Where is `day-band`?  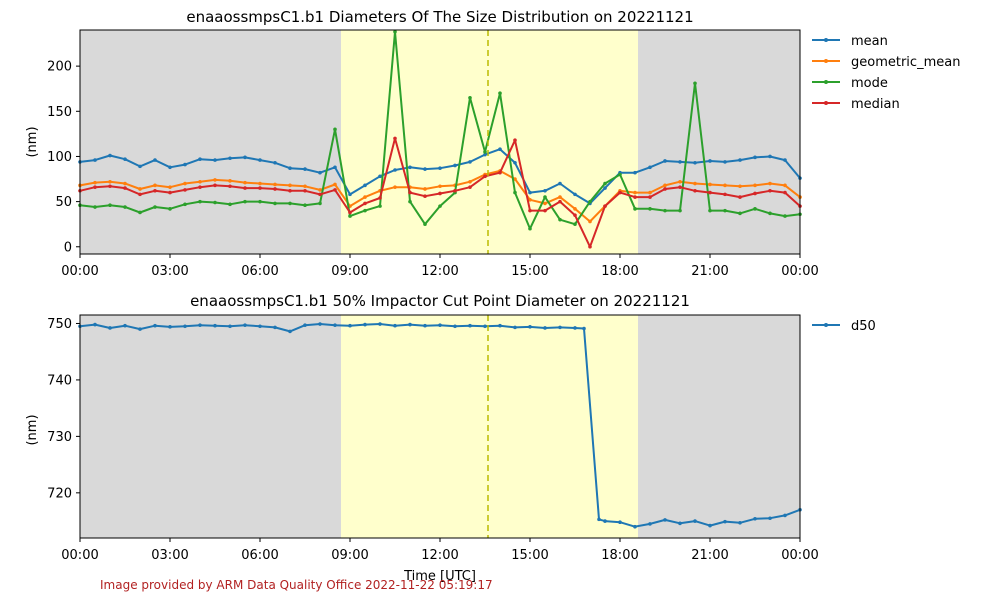 day-band is located at coordinates (489, 142).